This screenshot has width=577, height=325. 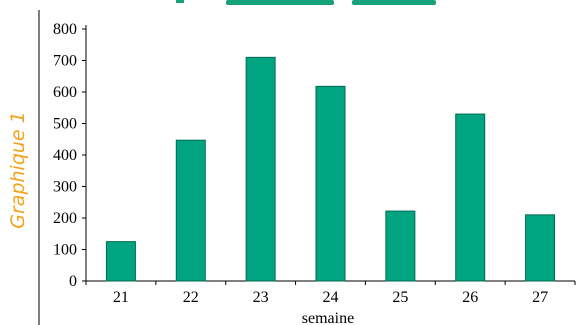 What do you see at coordinates (73, 281) in the screenshot?
I see `y-tick-label: 0` at bounding box center [73, 281].